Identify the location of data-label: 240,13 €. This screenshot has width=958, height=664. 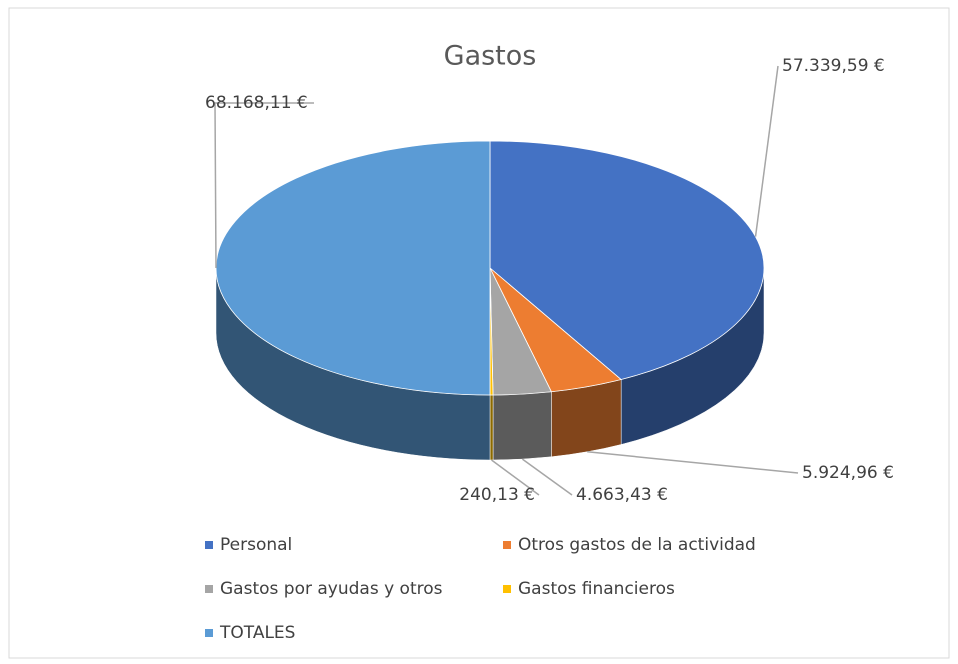
(497, 495).